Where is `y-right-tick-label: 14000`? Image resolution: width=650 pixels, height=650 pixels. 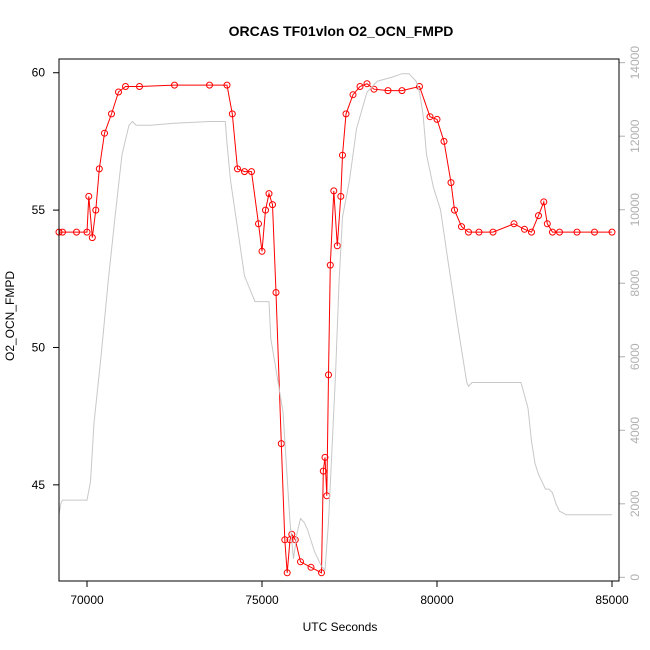 y-right-tick-label: 14000 is located at coordinates (635, 63).